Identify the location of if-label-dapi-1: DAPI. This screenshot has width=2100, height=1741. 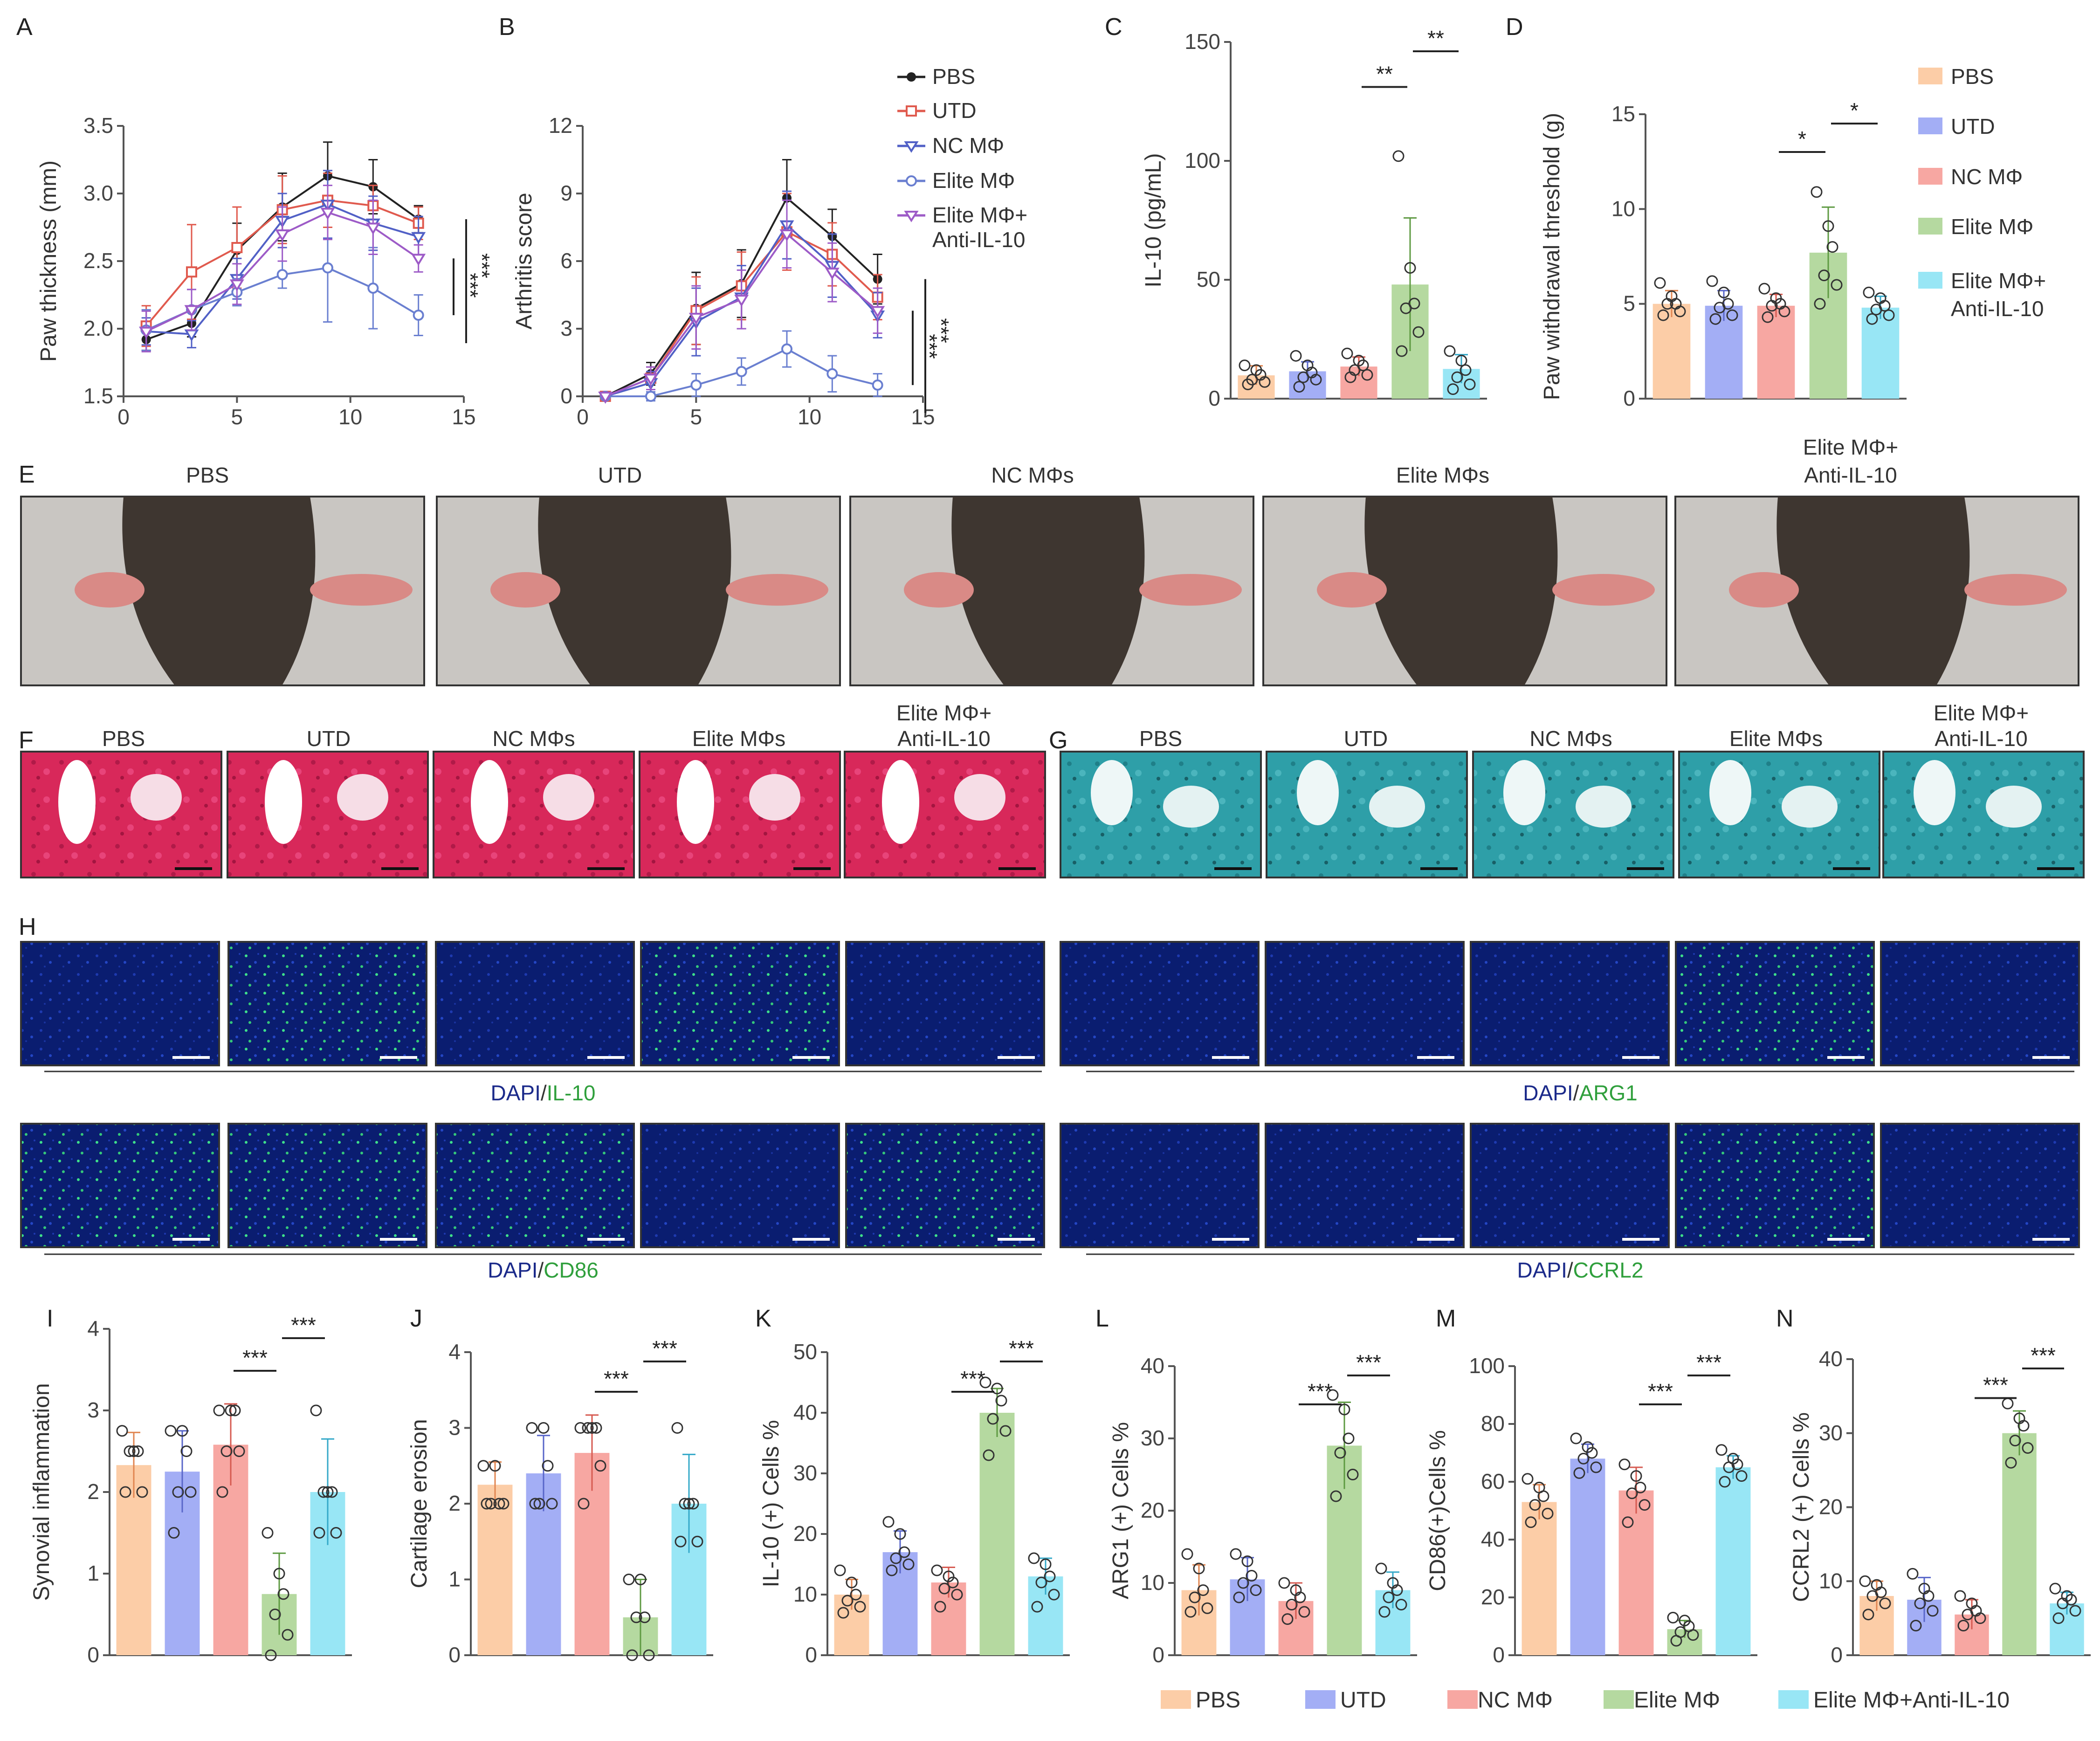
(515, 1093).